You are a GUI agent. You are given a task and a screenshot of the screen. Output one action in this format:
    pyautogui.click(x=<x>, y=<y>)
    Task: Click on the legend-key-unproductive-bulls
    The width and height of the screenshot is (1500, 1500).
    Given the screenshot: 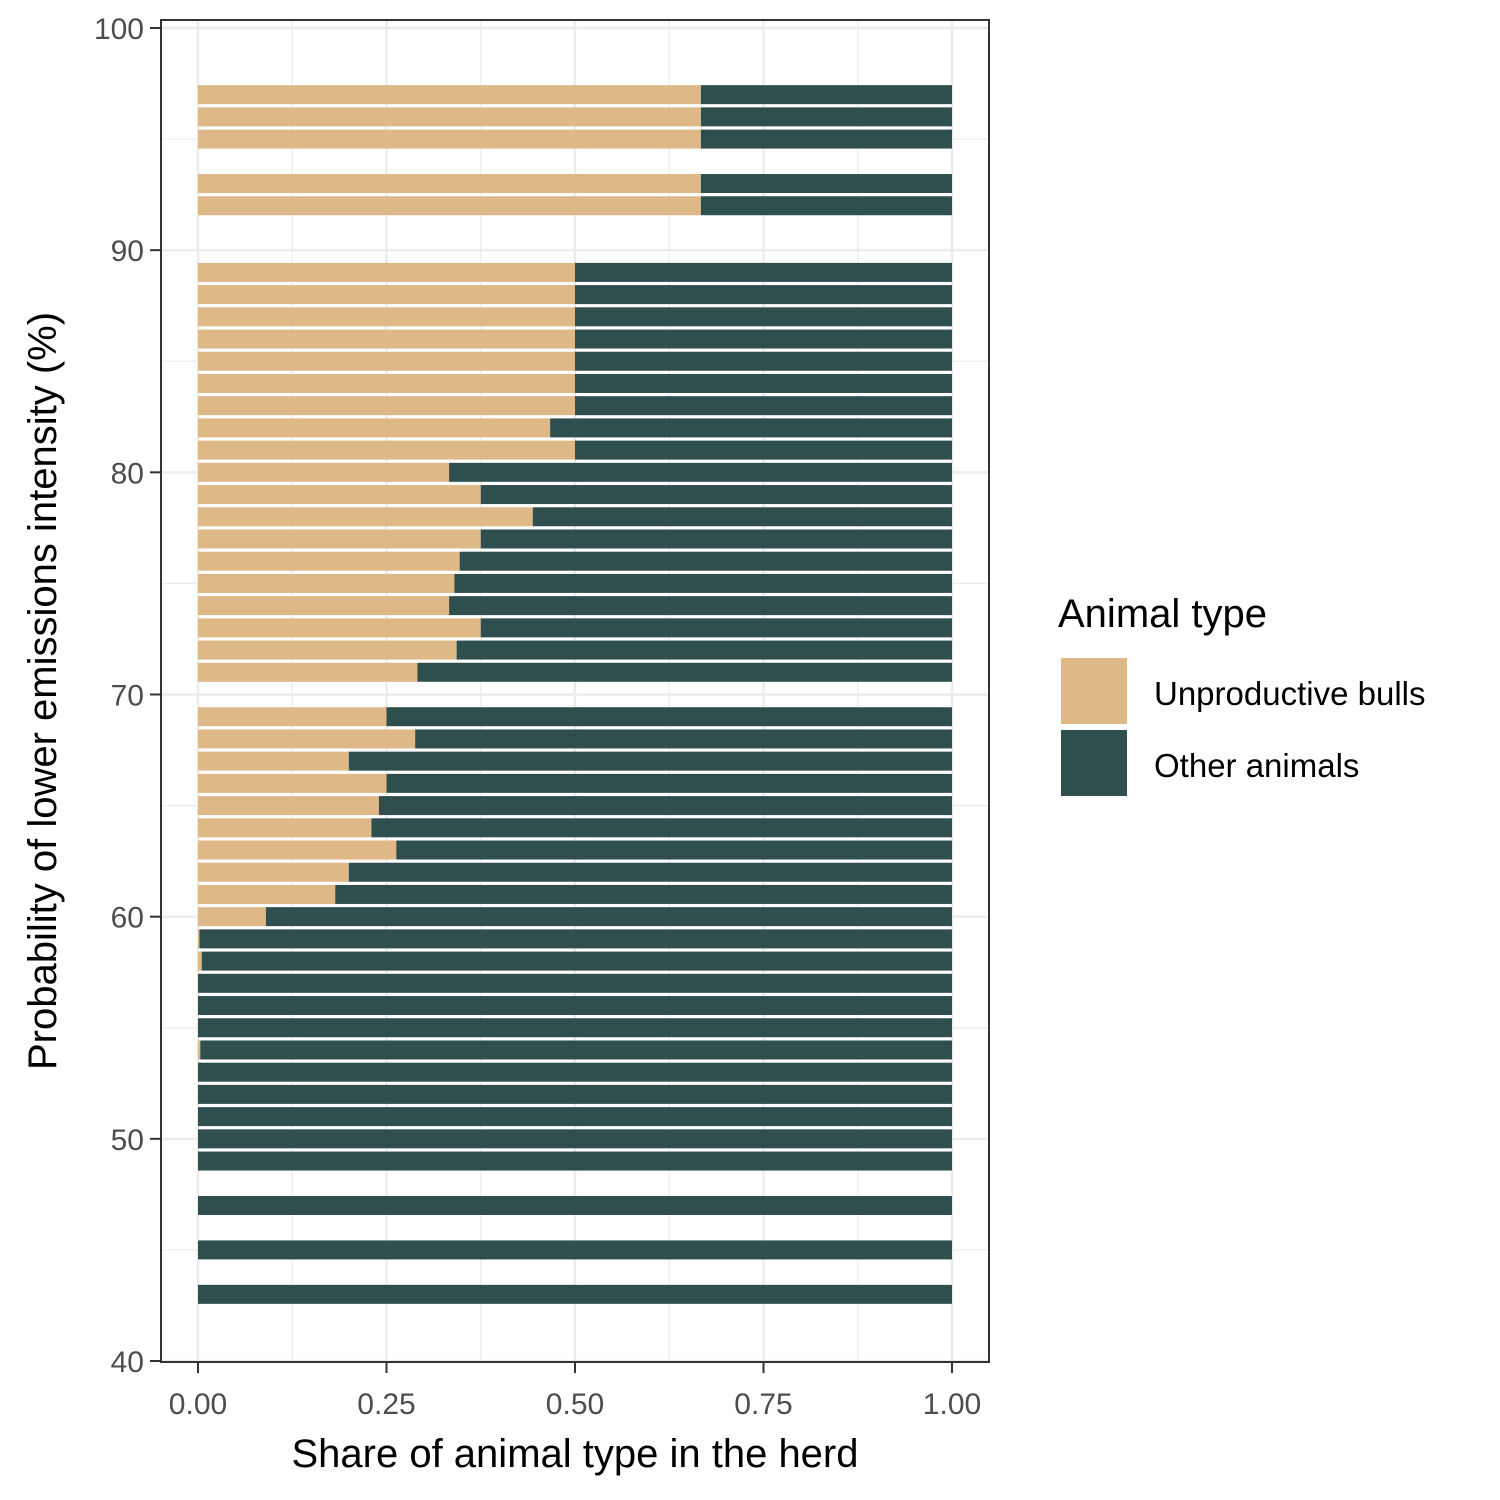 What is the action you would take?
    pyautogui.click(x=1094, y=691)
    